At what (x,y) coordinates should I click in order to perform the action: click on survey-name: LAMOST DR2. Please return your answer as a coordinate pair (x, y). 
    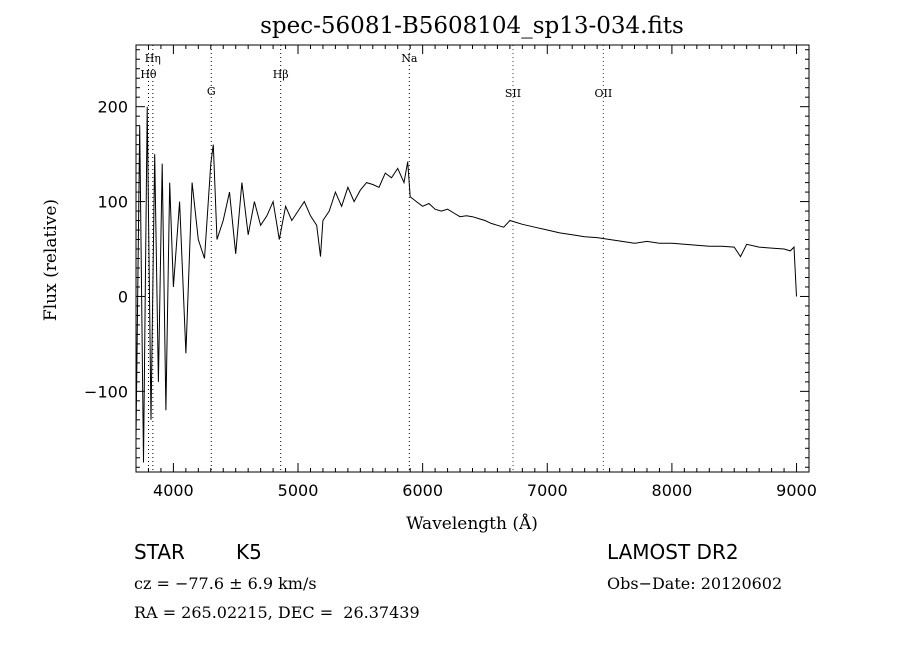
    Looking at the image, I should click on (673, 552).